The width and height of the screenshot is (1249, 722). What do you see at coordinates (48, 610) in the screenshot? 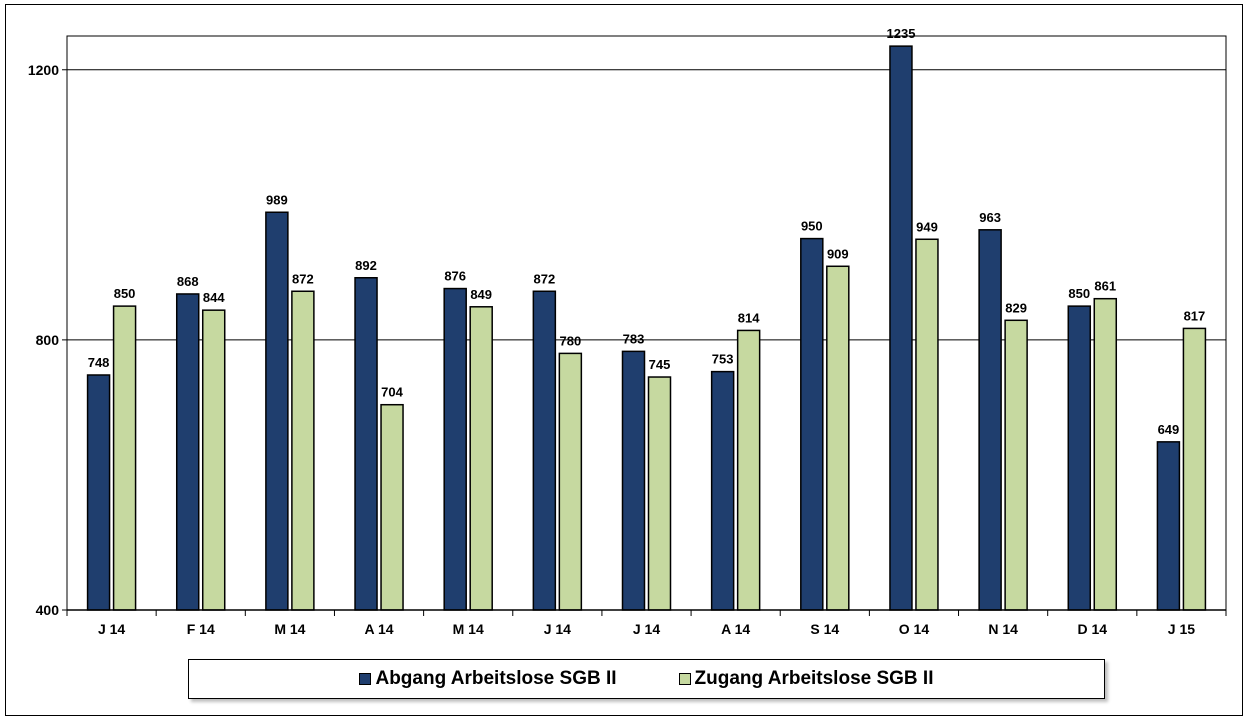
I see `y-tick-label: 400` at bounding box center [48, 610].